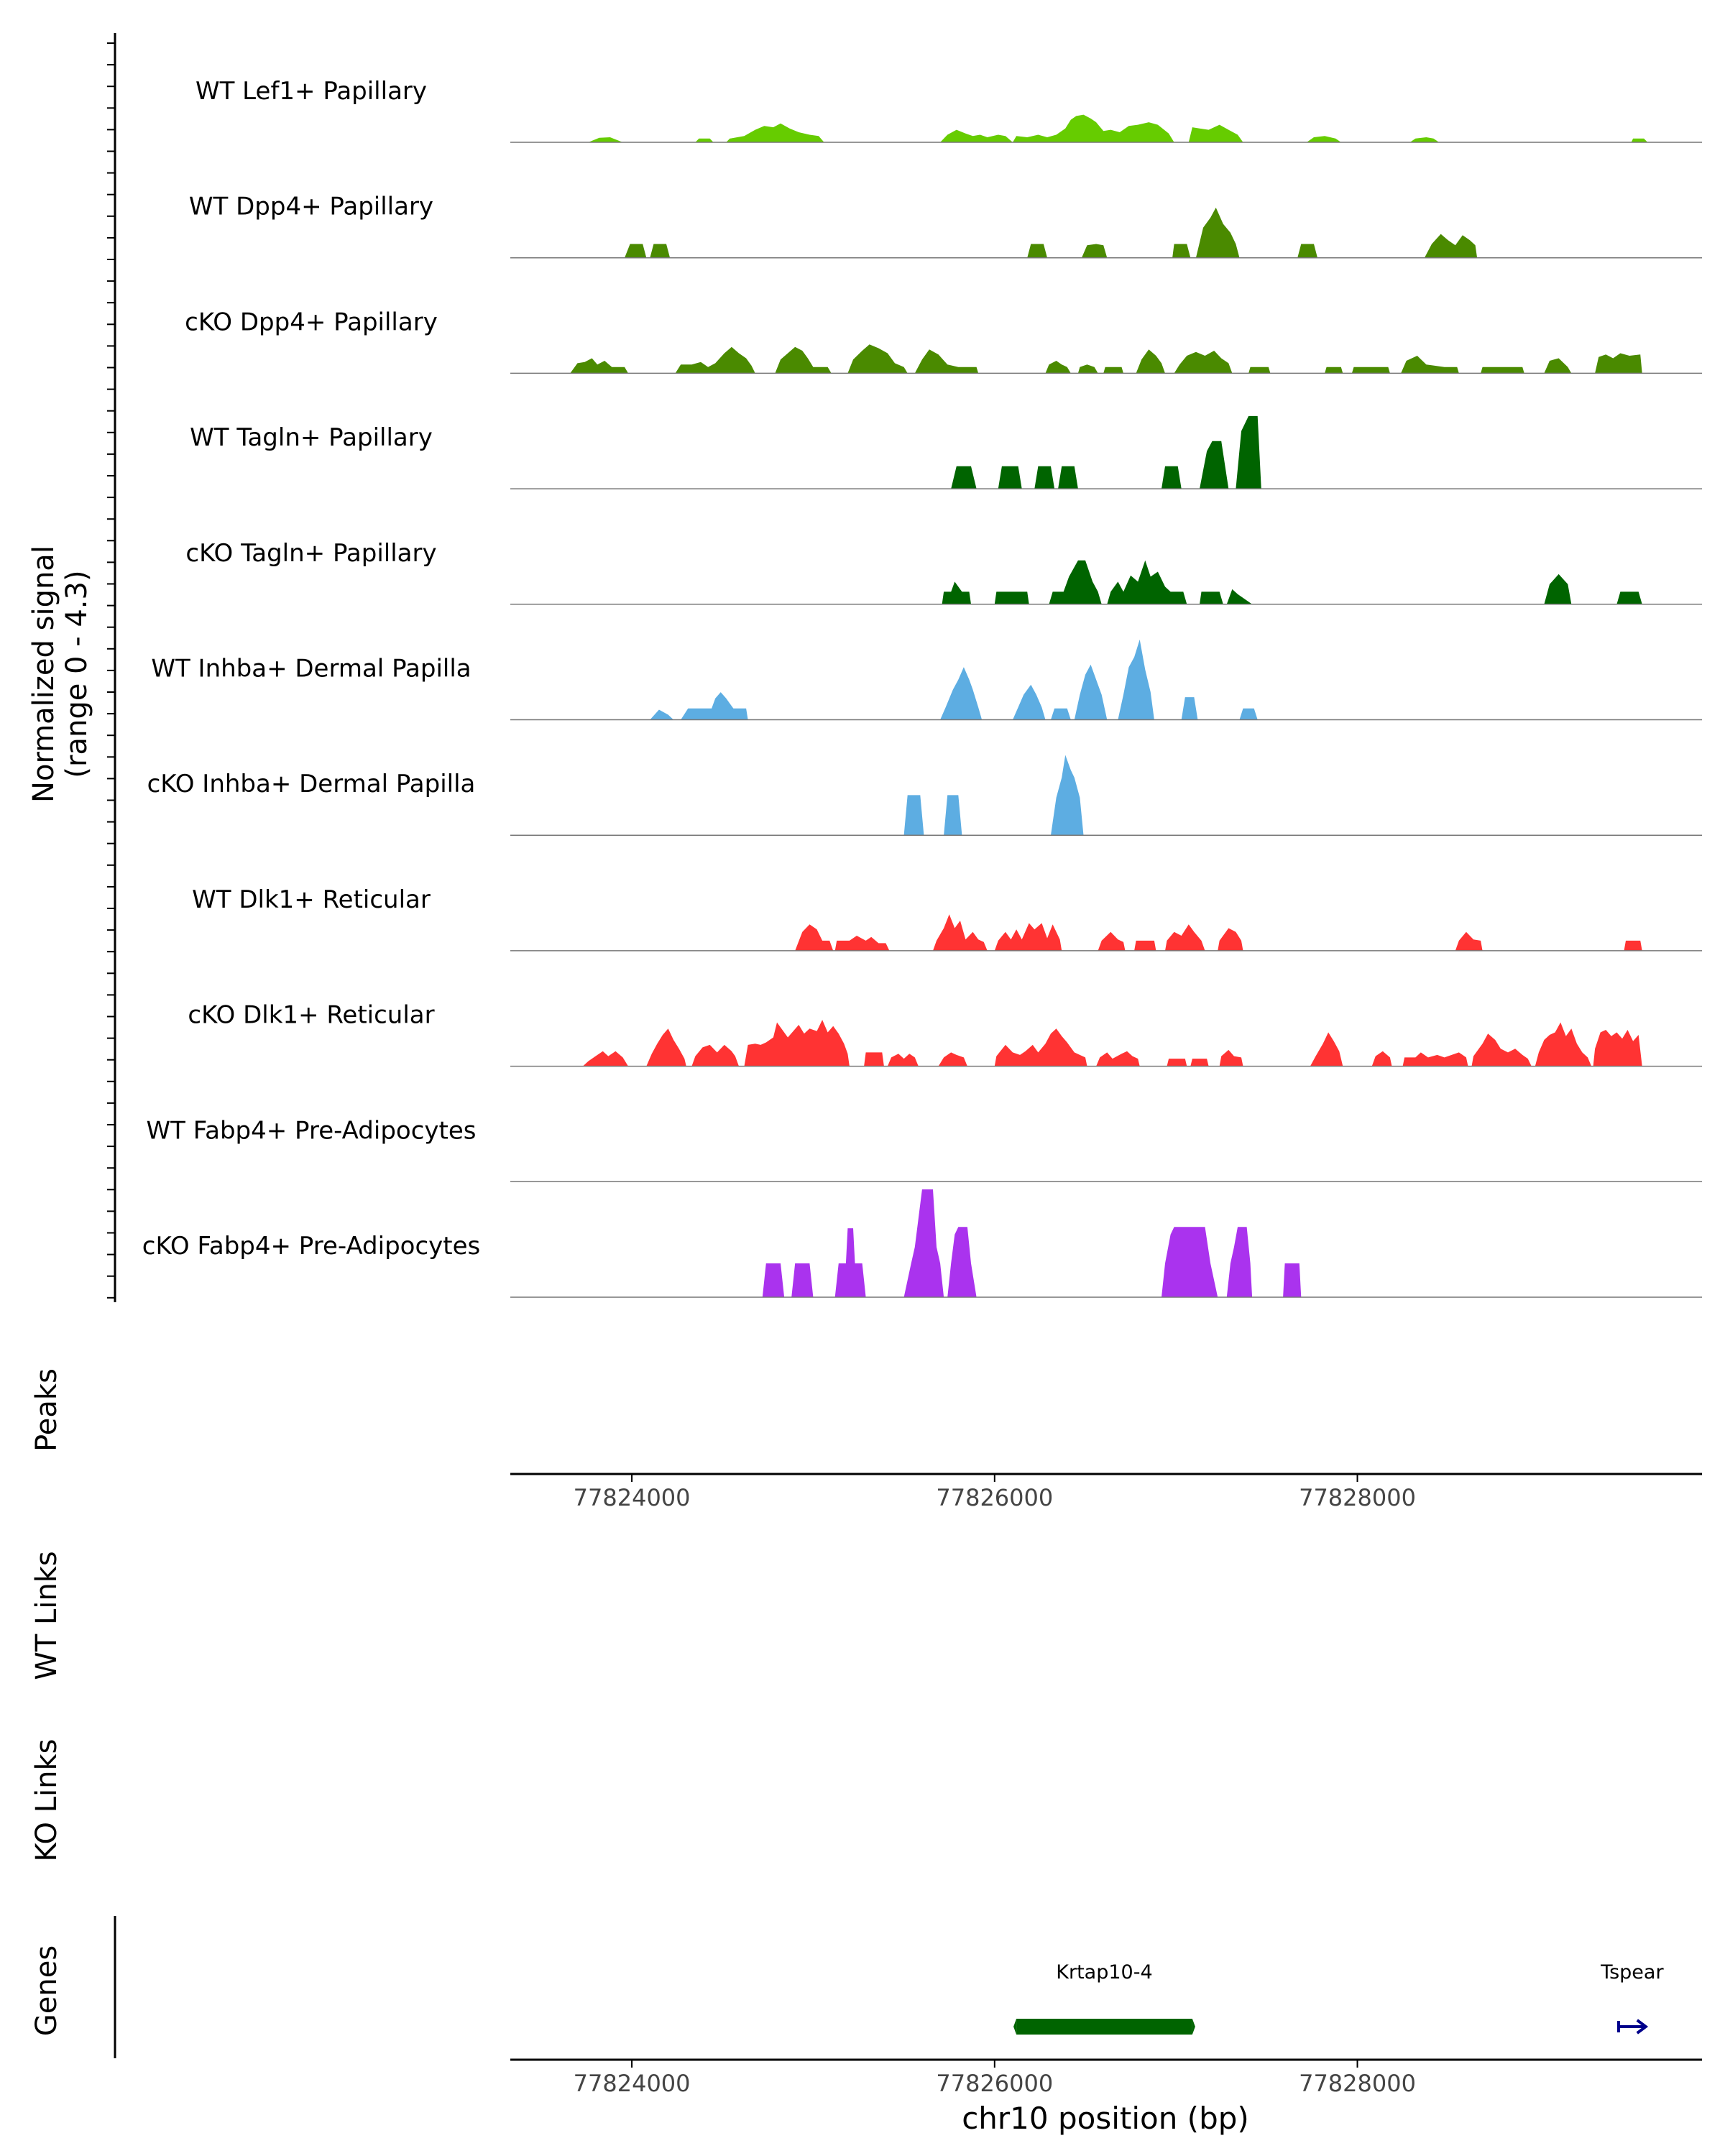  I want to click on ko-links-label: KO Links, so click(46, 1800).